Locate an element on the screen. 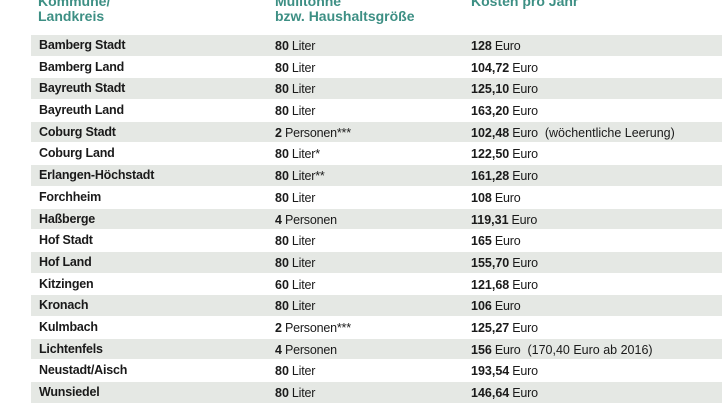 The width and height of the screenshot is (722, 407). cost-cell: 102,48 Euro (wöchentliche Leerung) is located at coordinates (573, 133).